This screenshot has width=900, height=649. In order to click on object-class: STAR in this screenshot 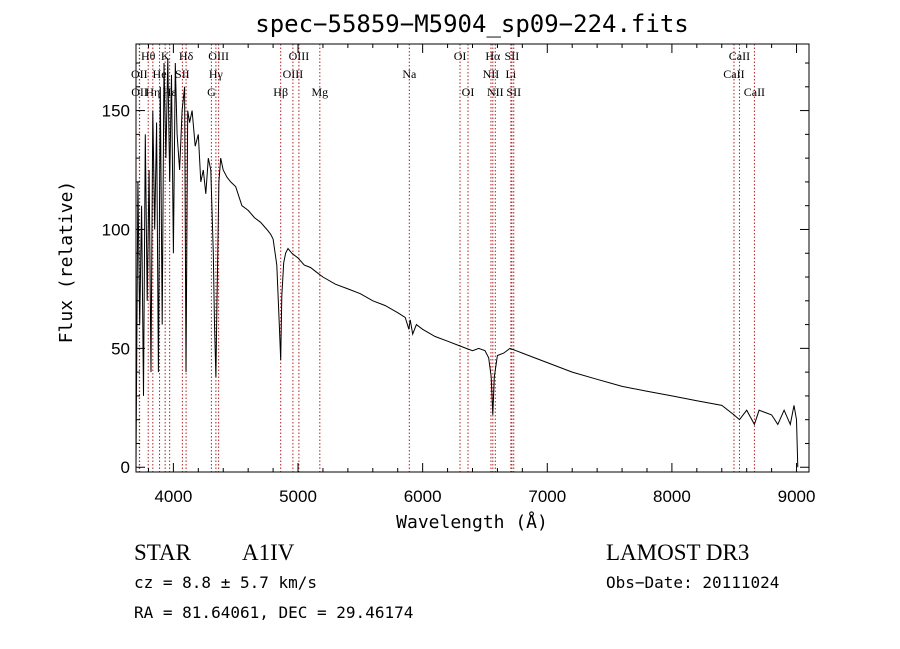, I will do `click(163, 552)`.